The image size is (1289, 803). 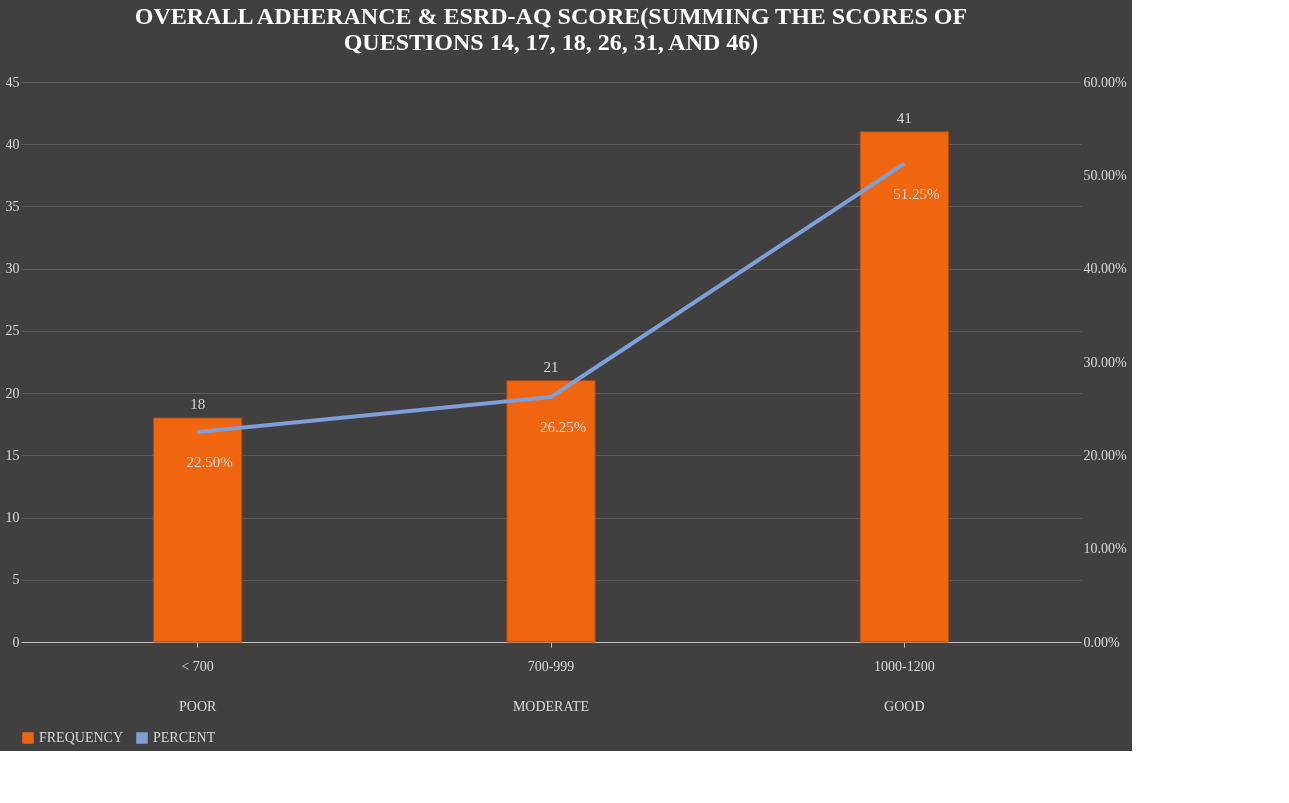 What do you see at coordinates (1105, 82) in the screenshot?
I see `y2-tick-label: 60.00%` at bounding box center [1105, 82].